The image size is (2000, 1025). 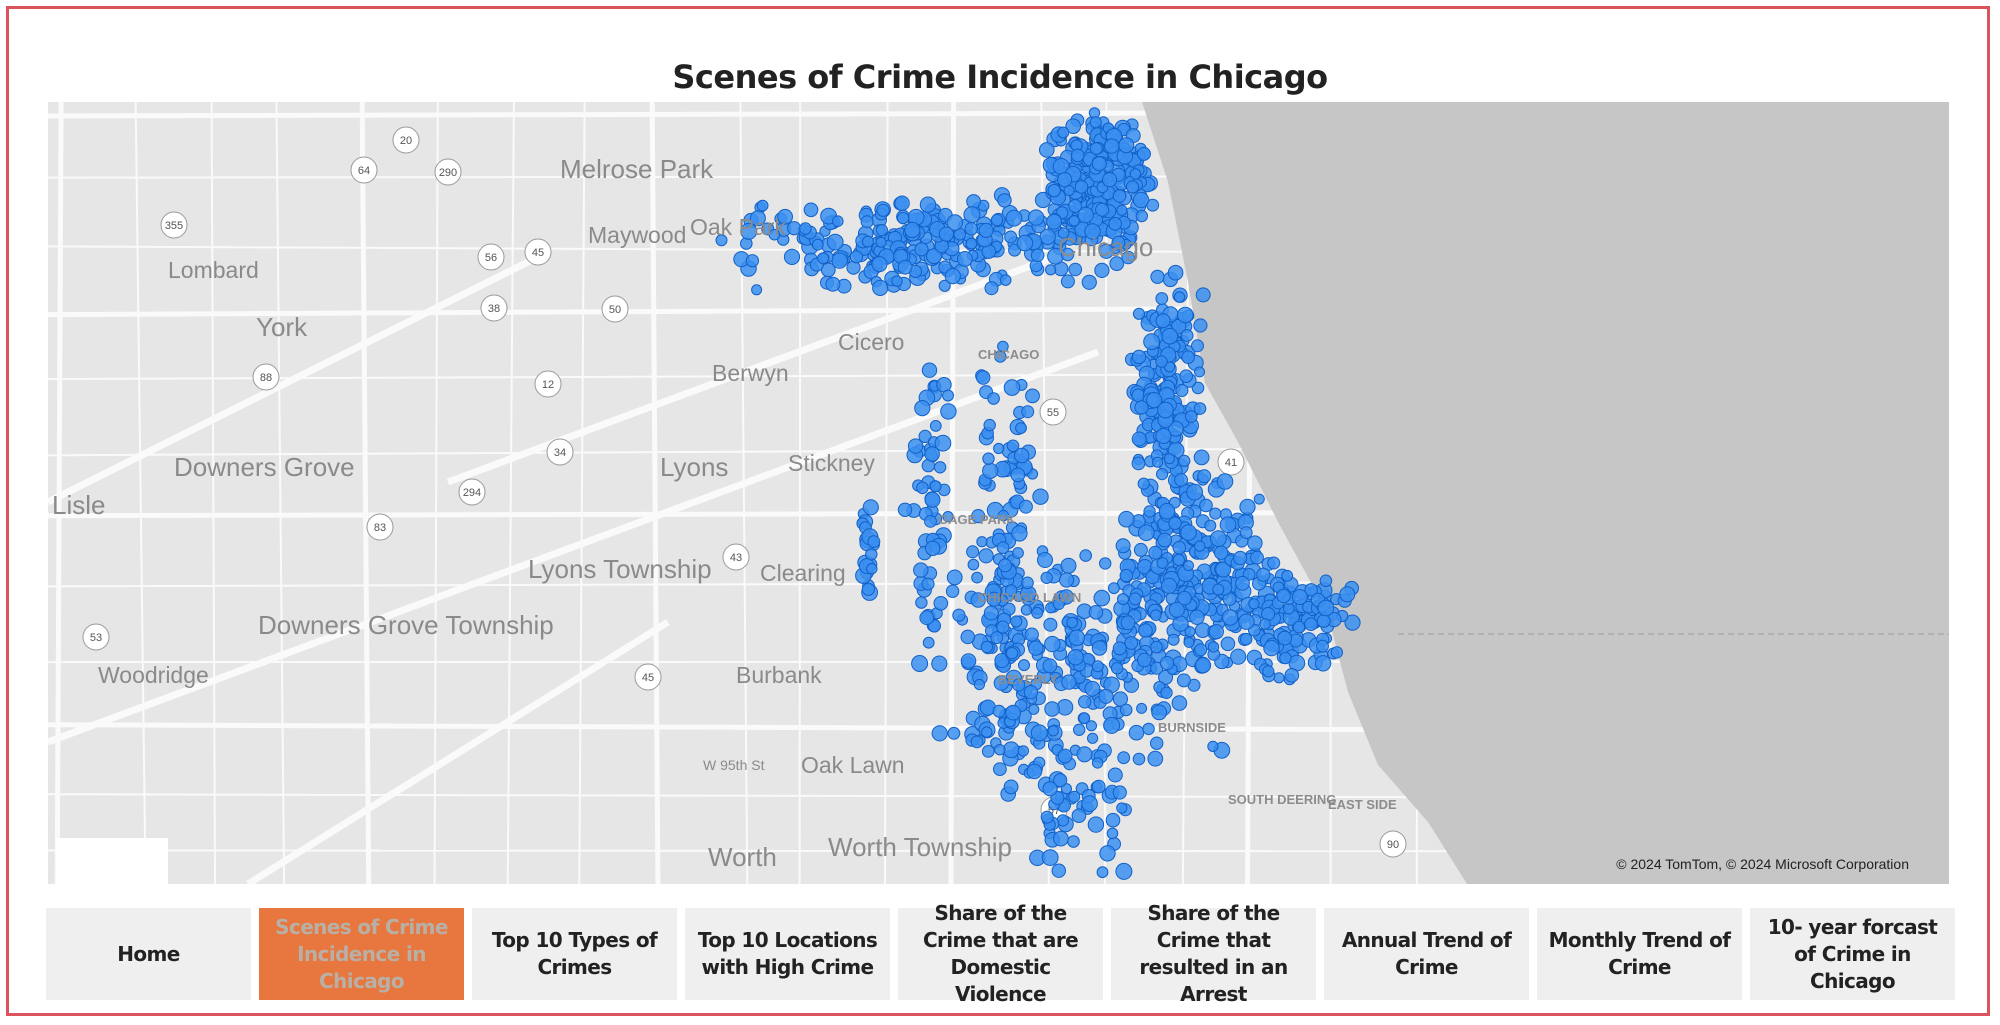 I want to click on nav-scenes-of-crime-button: Scenes of Crime Incidence in Chicago, so click(x=361, y=954).